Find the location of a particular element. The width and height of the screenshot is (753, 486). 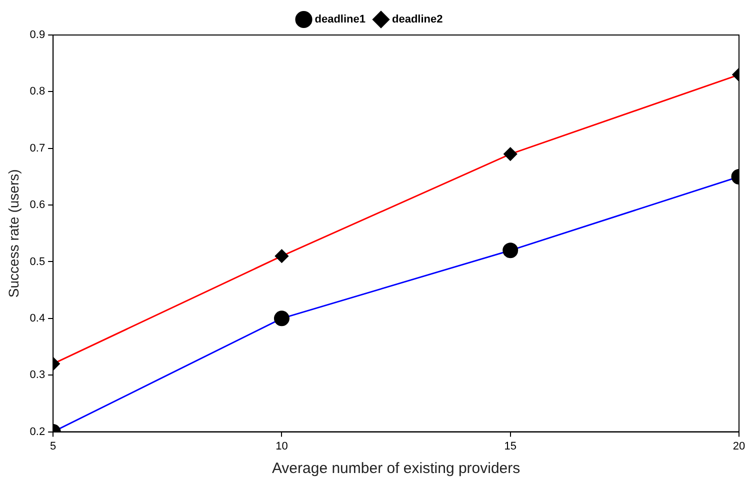

y-tick-label: 0.7 is located at coordinates (38, 148).